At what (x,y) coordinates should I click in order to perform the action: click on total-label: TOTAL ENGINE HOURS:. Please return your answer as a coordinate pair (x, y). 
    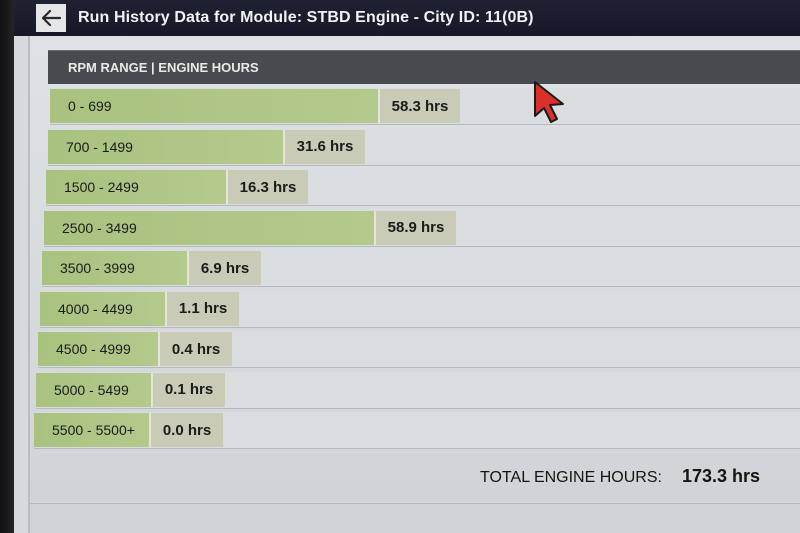
    Looking at the image, I should click on (571, 477).